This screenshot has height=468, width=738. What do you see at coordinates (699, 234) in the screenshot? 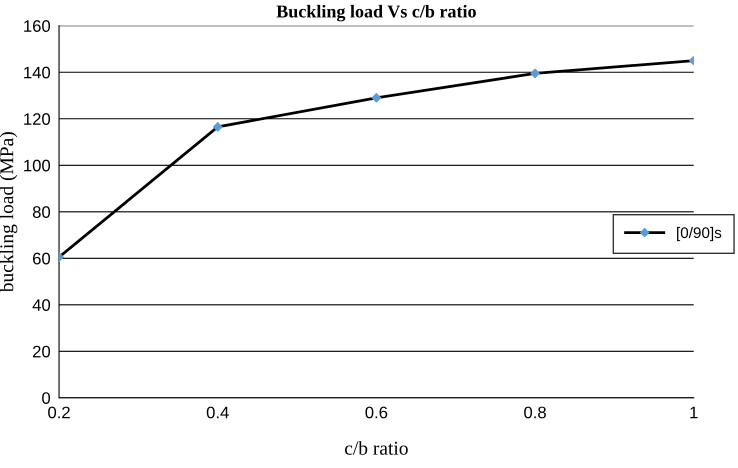
I see `legend-label: [0/90]s` at bounding box center [699, 234].